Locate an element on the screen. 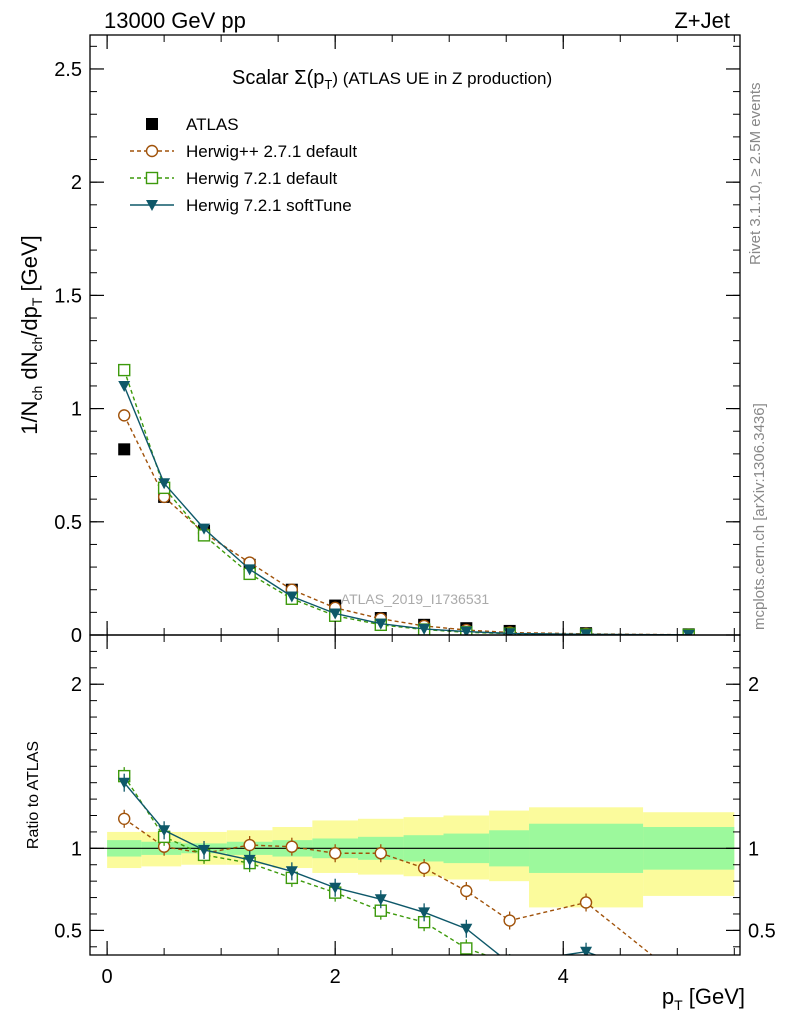  main-ylabel-p4: [GeV] is located at coordinates (29, 266).